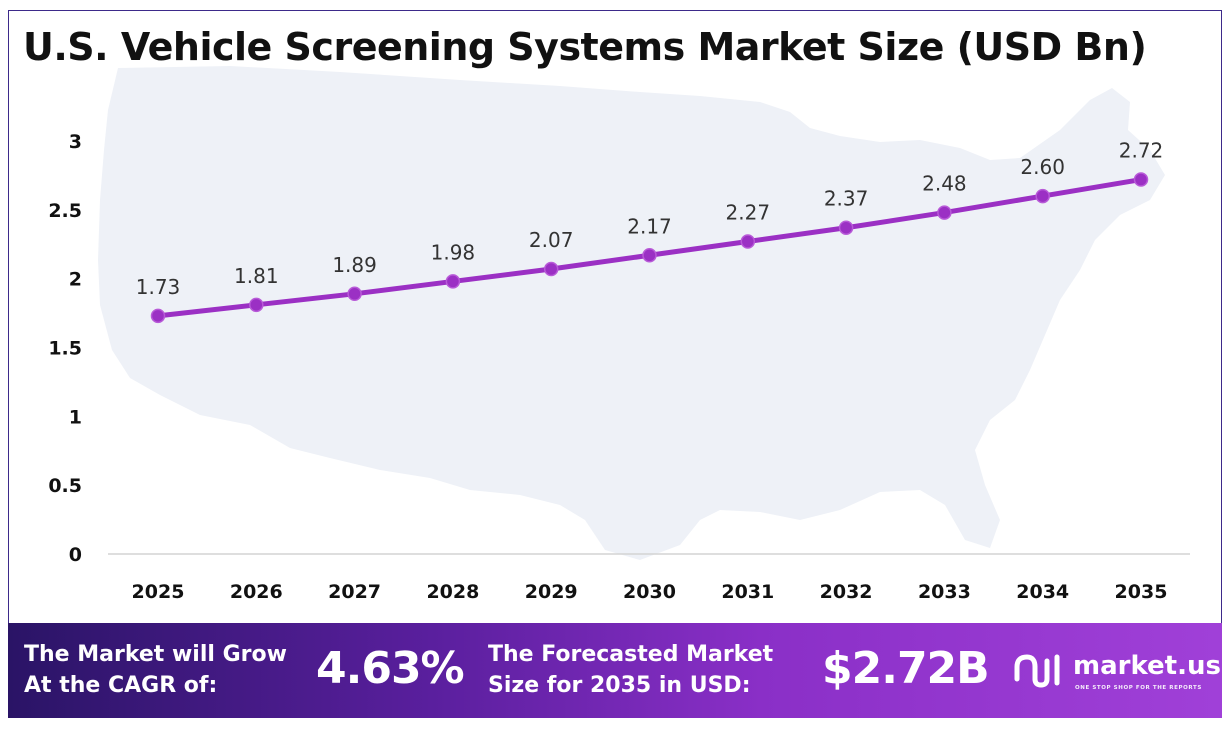 Image resolution: width=1230 pixels, height=733 pixels. Describe the element at coordinates (1147, 666) in the screenshot. I see `brand-name: market.us` at that location.